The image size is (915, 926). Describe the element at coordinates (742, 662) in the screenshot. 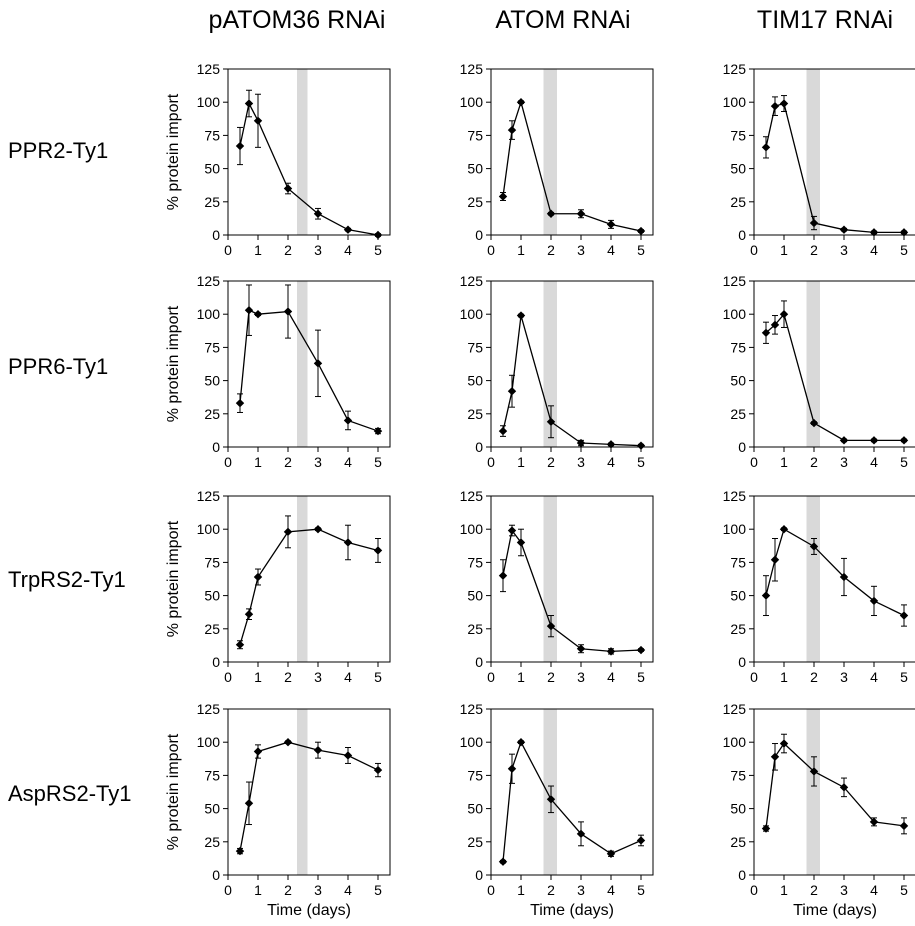

I see `y-tick-label-trprs2-tim17: 0` at that location.